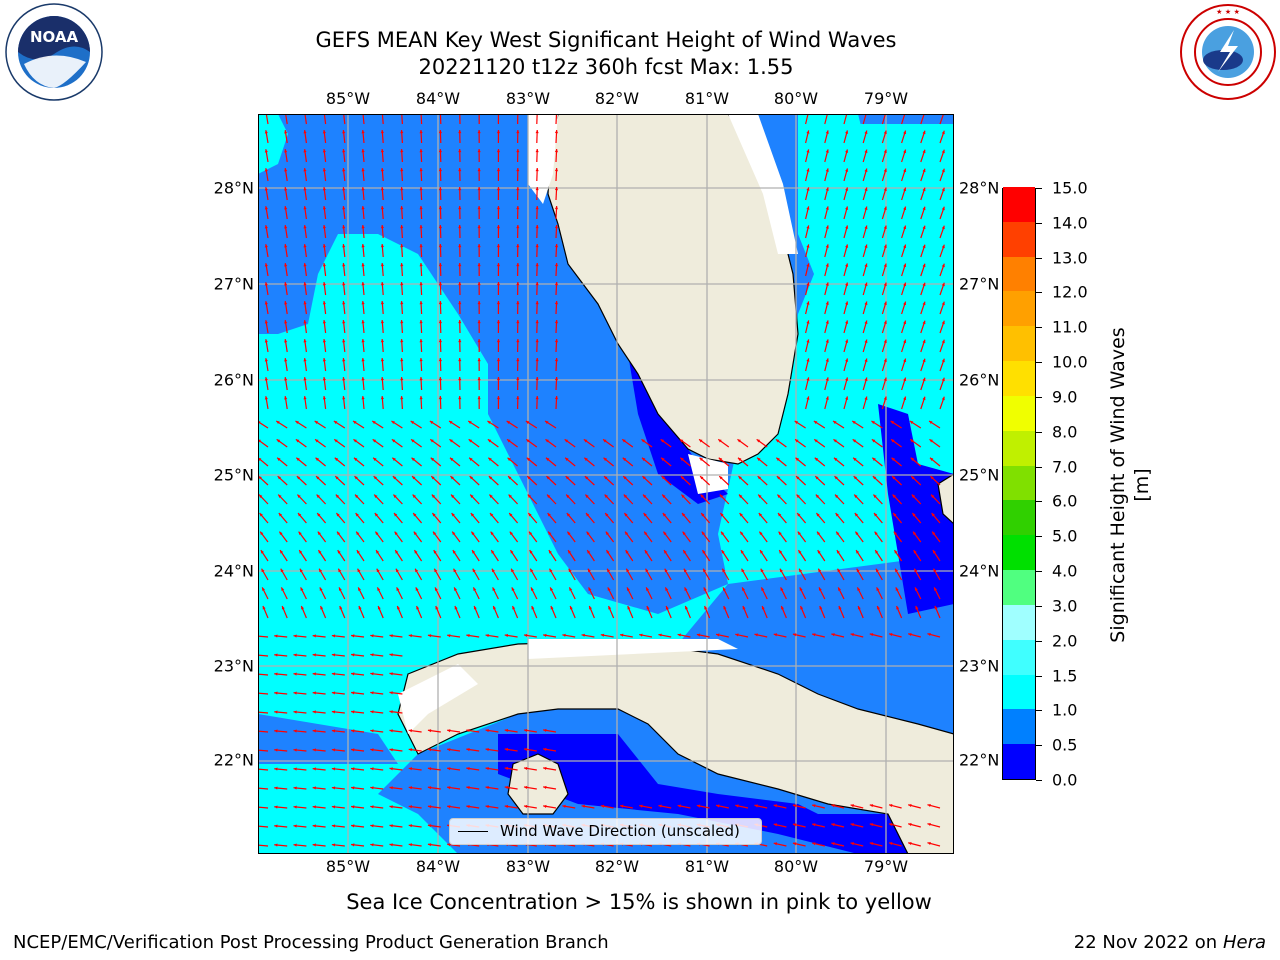  Describe the element at coordinates (1065, 467) in the screenshot. I see `colorbar-tick-label: 7.0` at that location.